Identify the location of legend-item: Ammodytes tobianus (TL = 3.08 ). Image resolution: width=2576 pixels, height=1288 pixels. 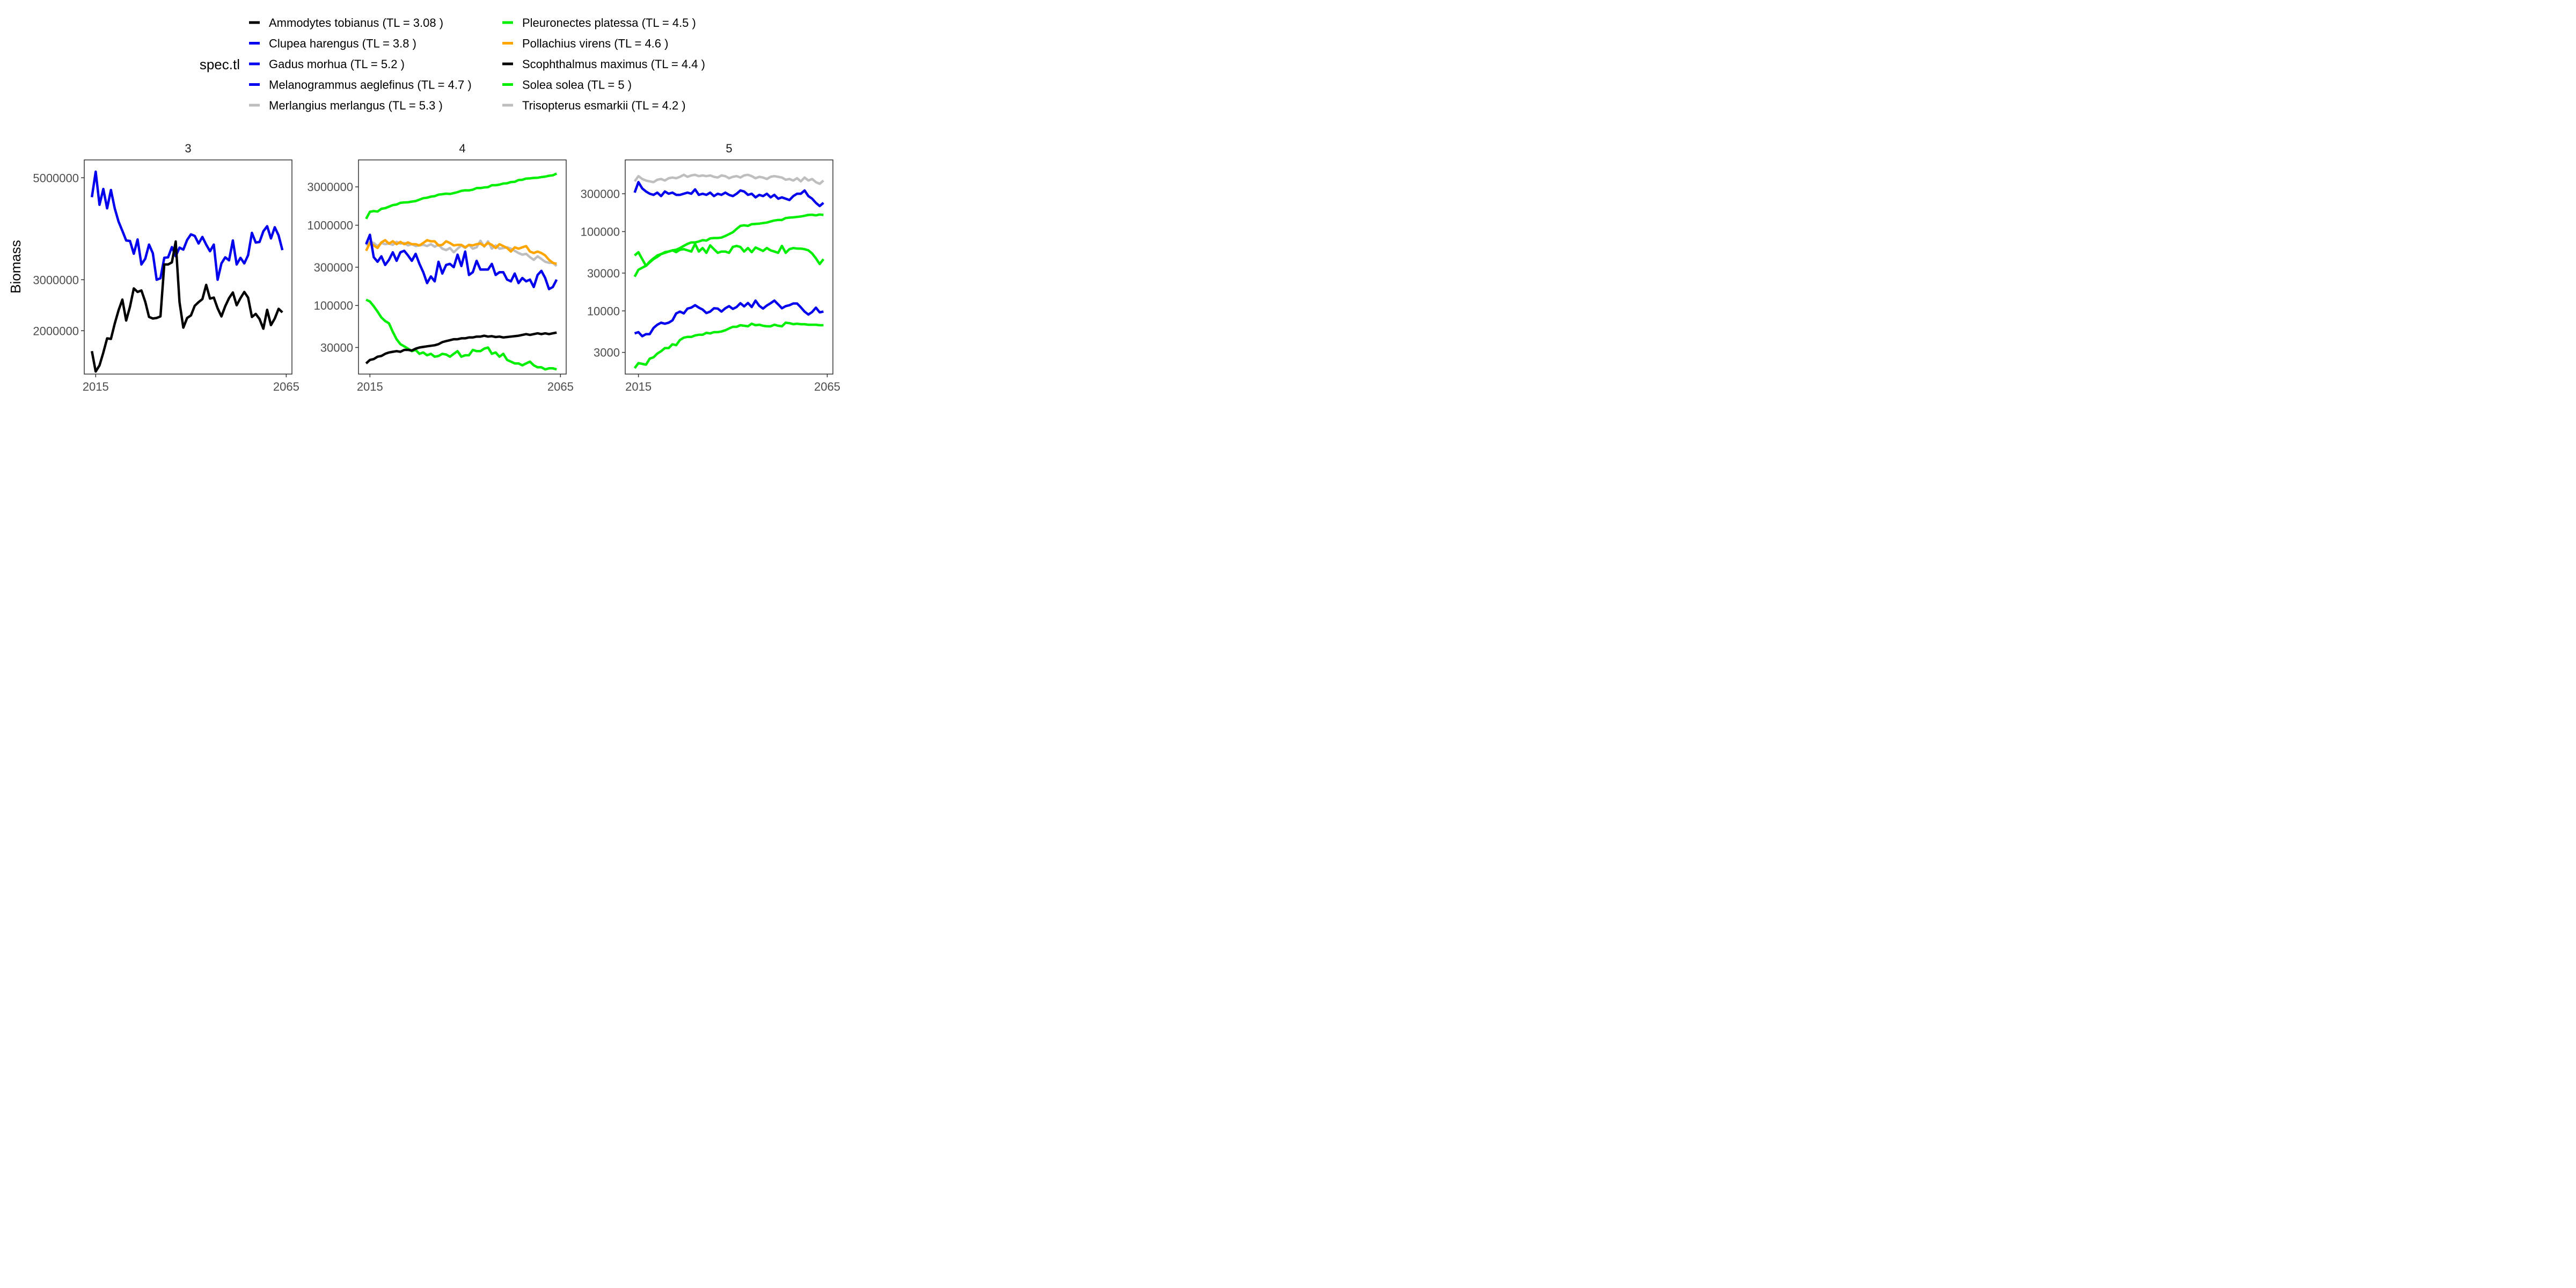
(346, 23).